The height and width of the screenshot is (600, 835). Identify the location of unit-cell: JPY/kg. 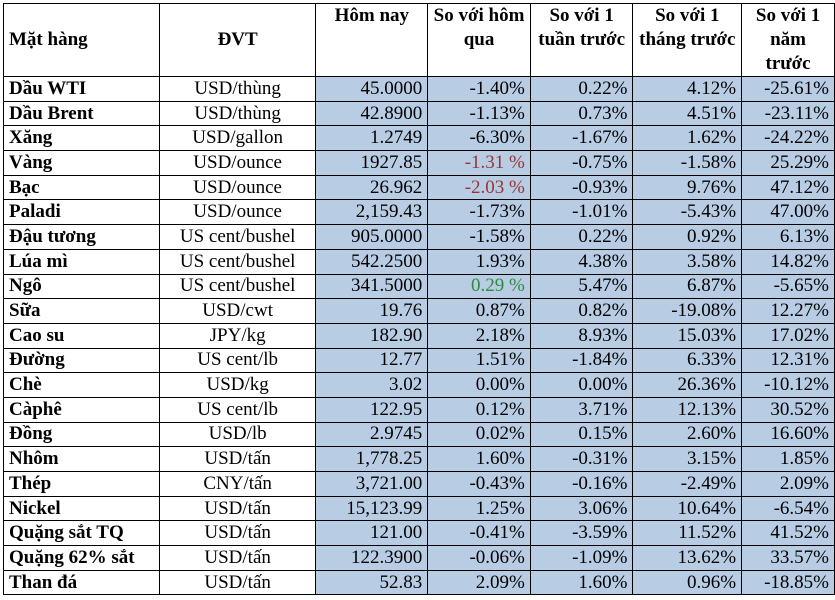
(237, 335).